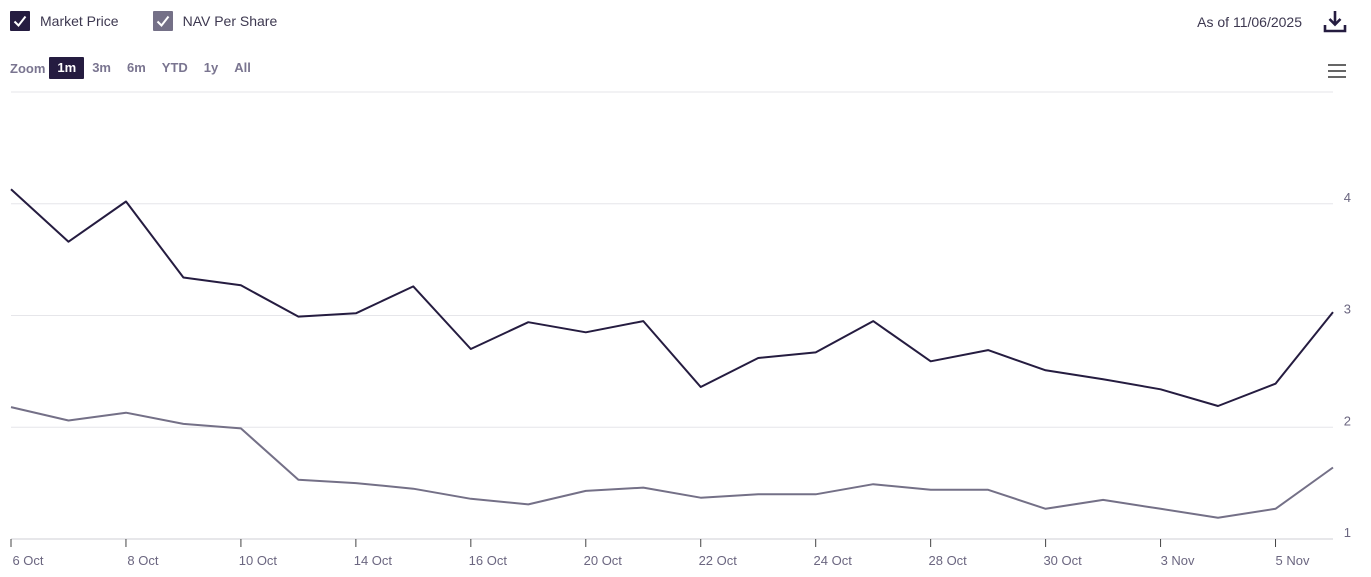 The width and height of the screenshot is (1371, 577). I want to click on checkbox-nav-per-share-icon, so click(162, 21).